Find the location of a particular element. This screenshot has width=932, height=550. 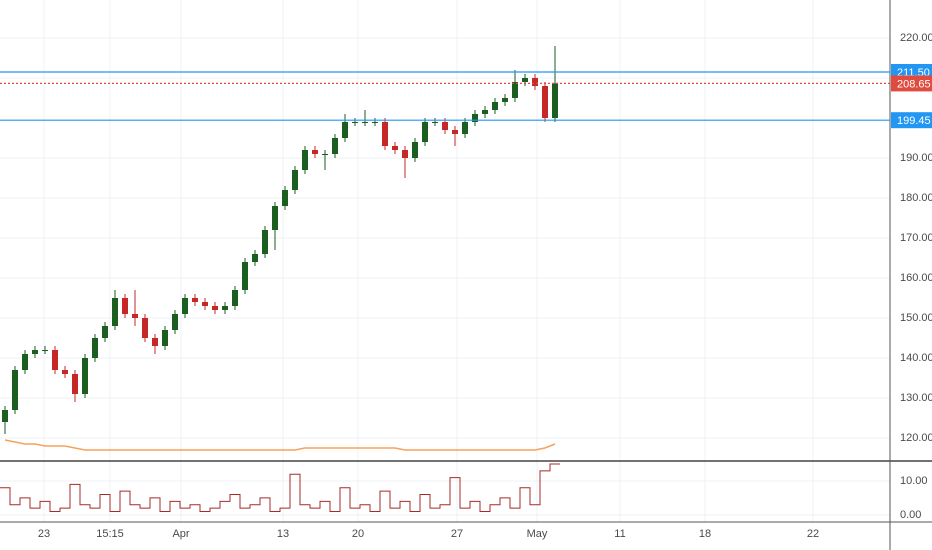

x-tick-label: 11 is located at coordinates (619, 534).